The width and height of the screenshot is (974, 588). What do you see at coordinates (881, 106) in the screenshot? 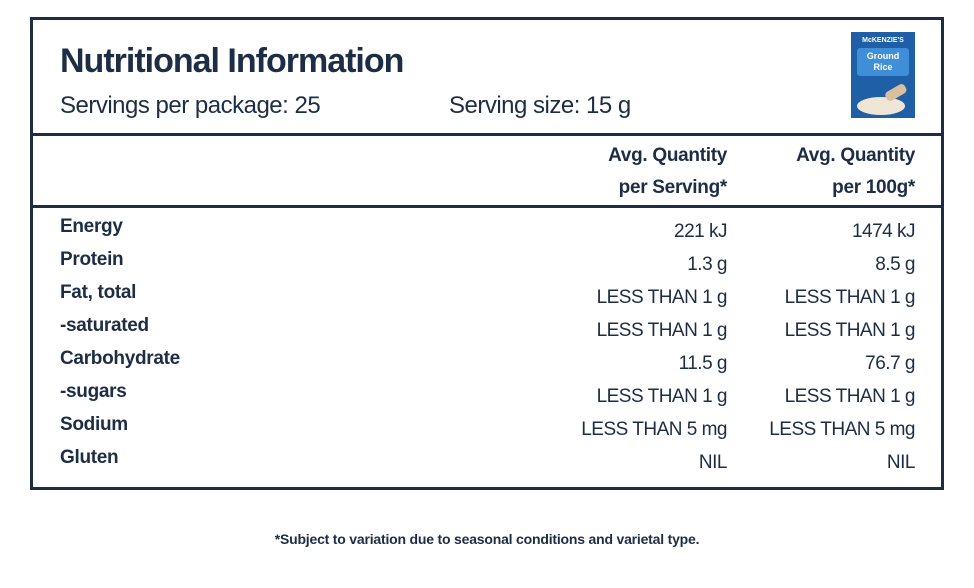
I see `rice` at bounding box center [881, 106].